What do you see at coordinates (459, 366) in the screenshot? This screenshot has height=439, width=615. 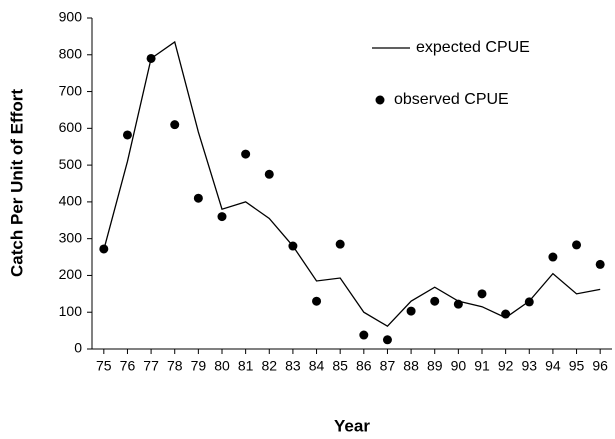 I see `x-tick-label: 90` at bounding box center [459, 366].